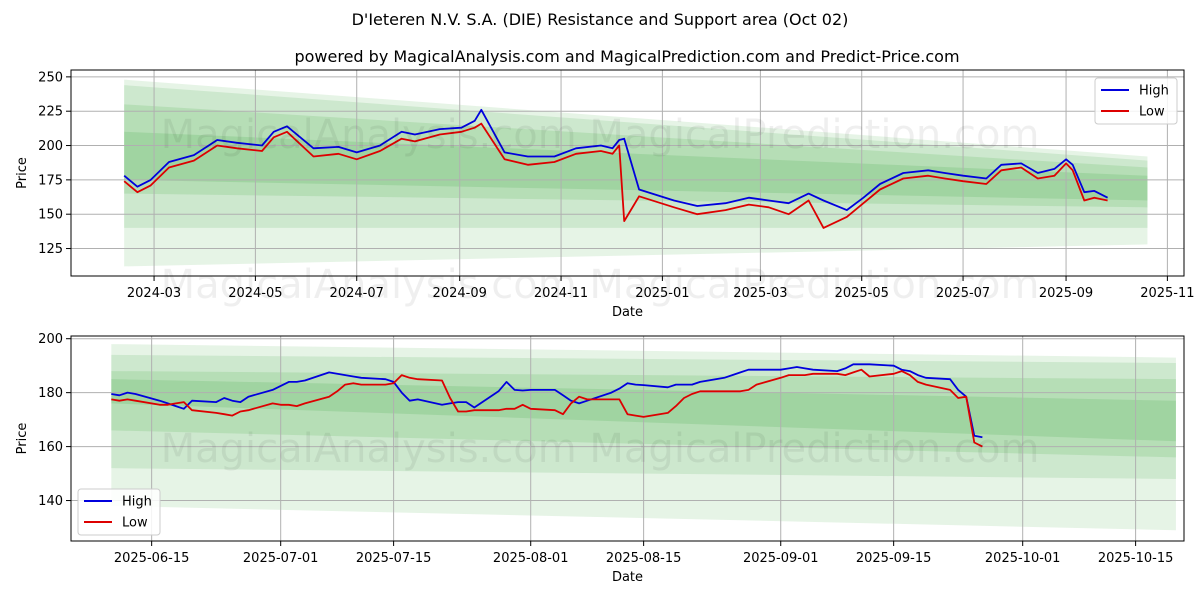  I want to click on x-tick-label: 2025-06-15, so click(152, 558).